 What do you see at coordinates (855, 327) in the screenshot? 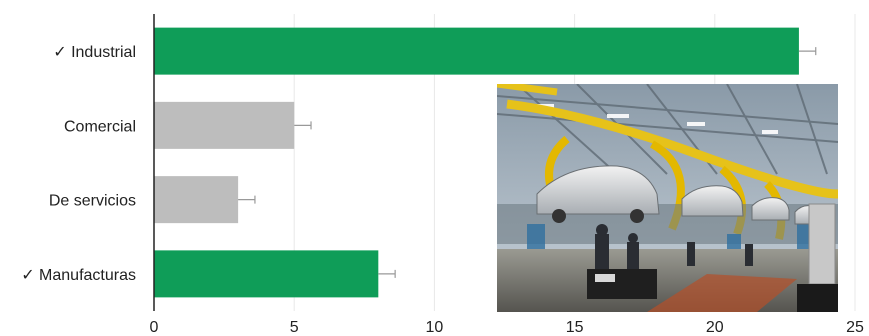
I see `x-tick-label: 25` at bounding box center [855, 327].